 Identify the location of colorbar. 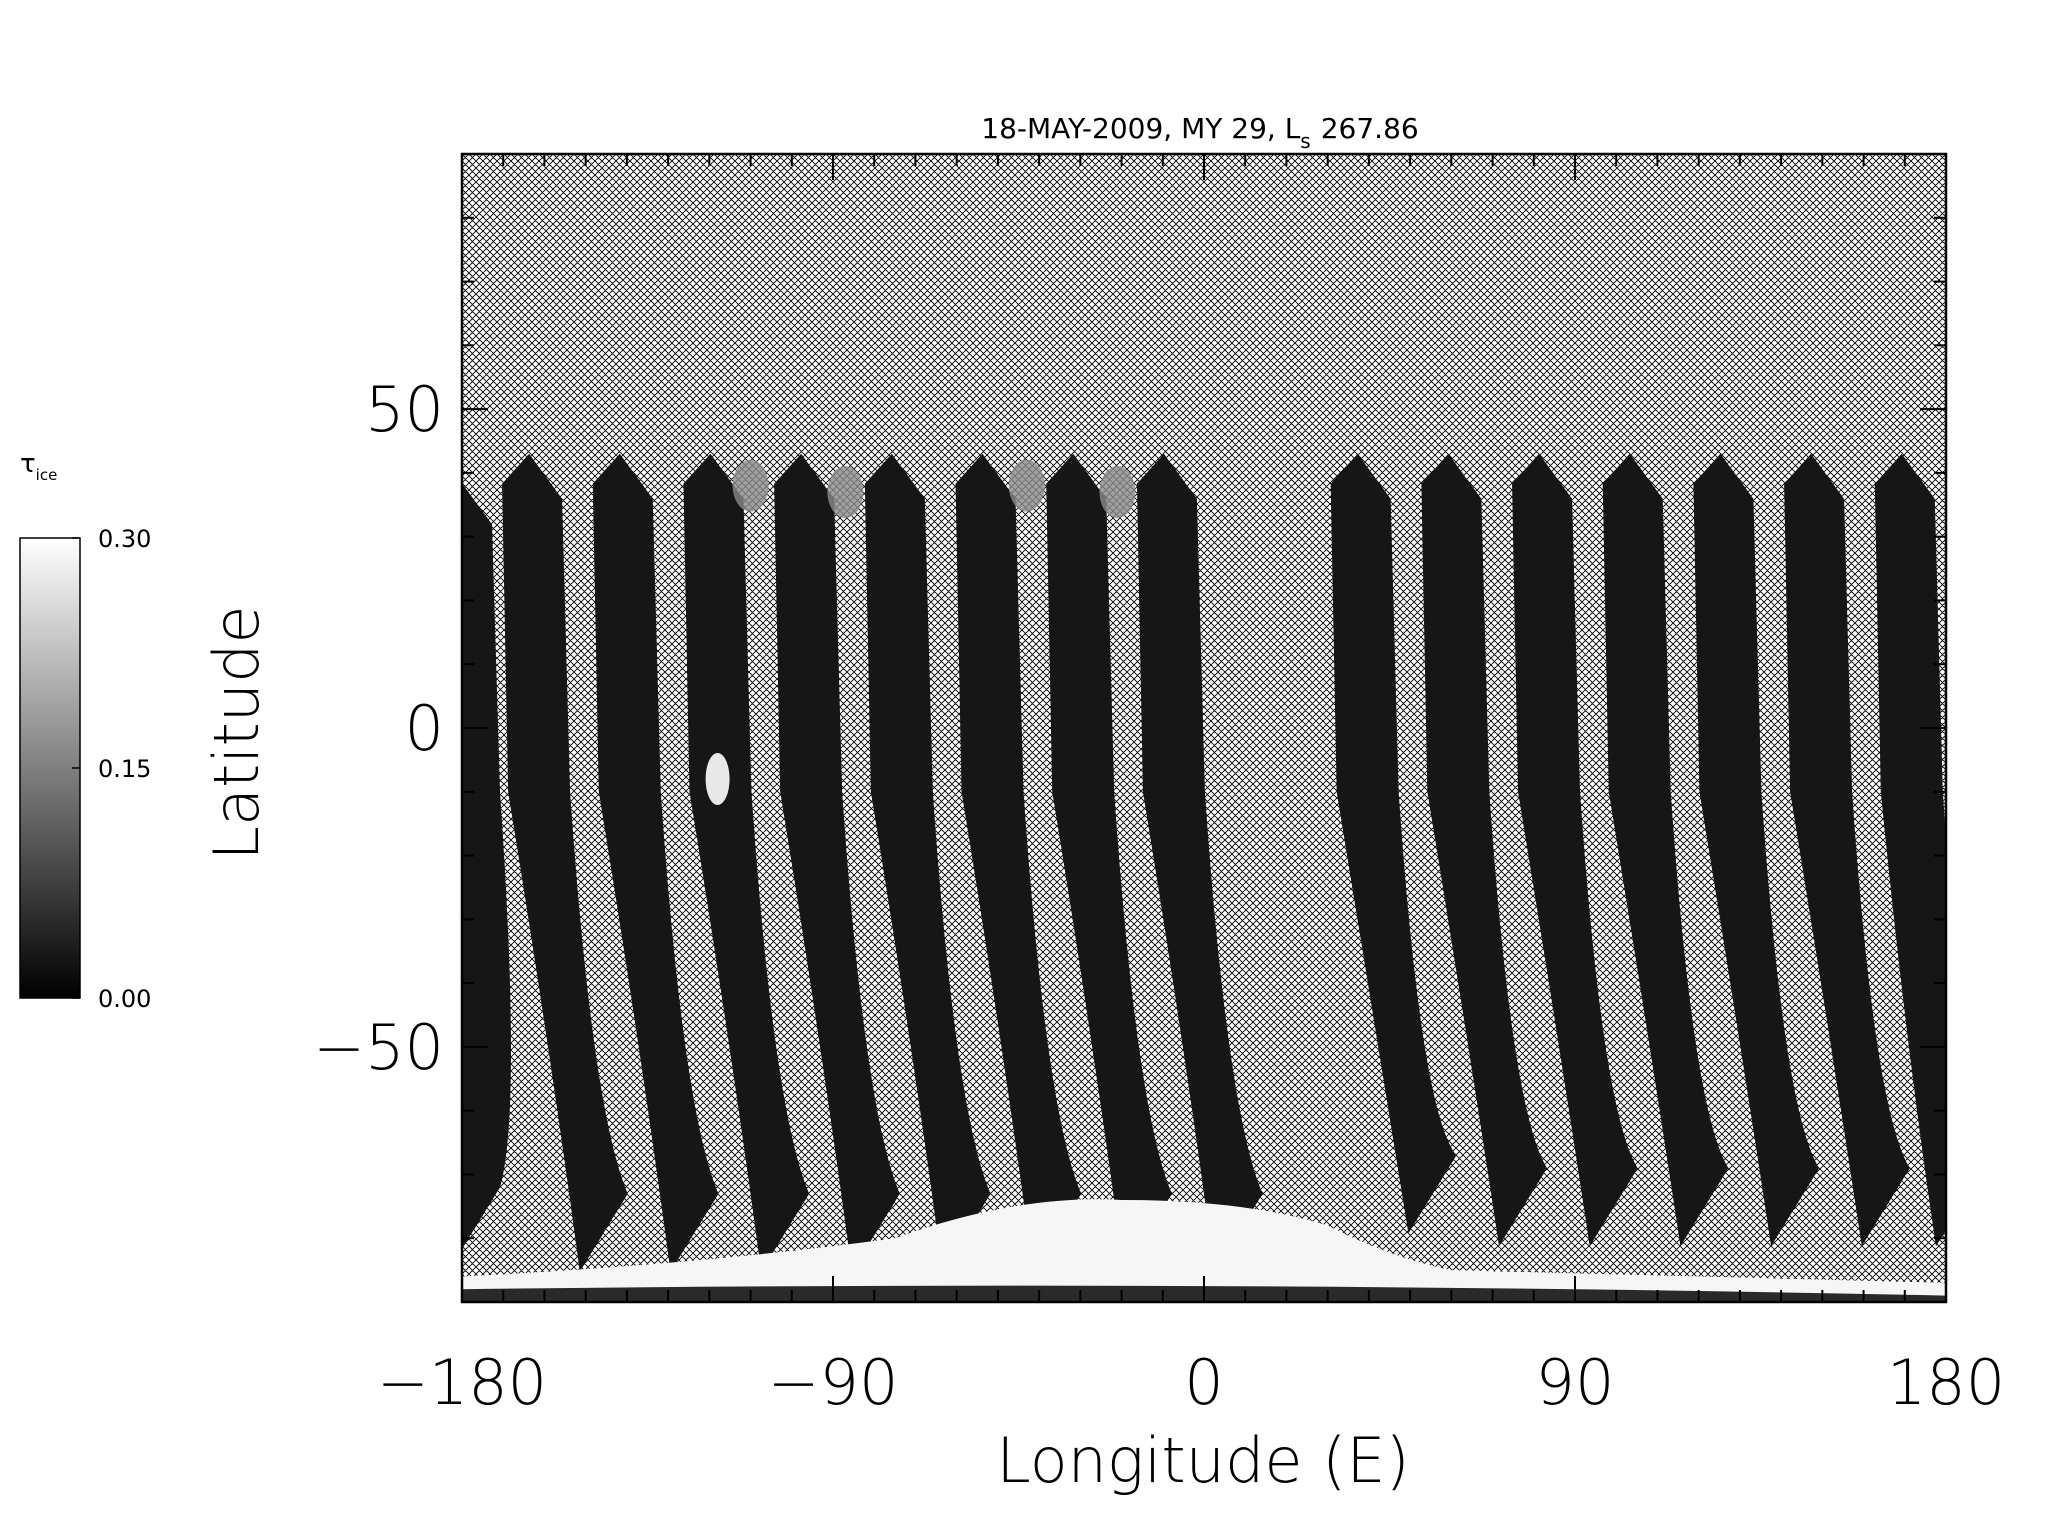
(50, 768).